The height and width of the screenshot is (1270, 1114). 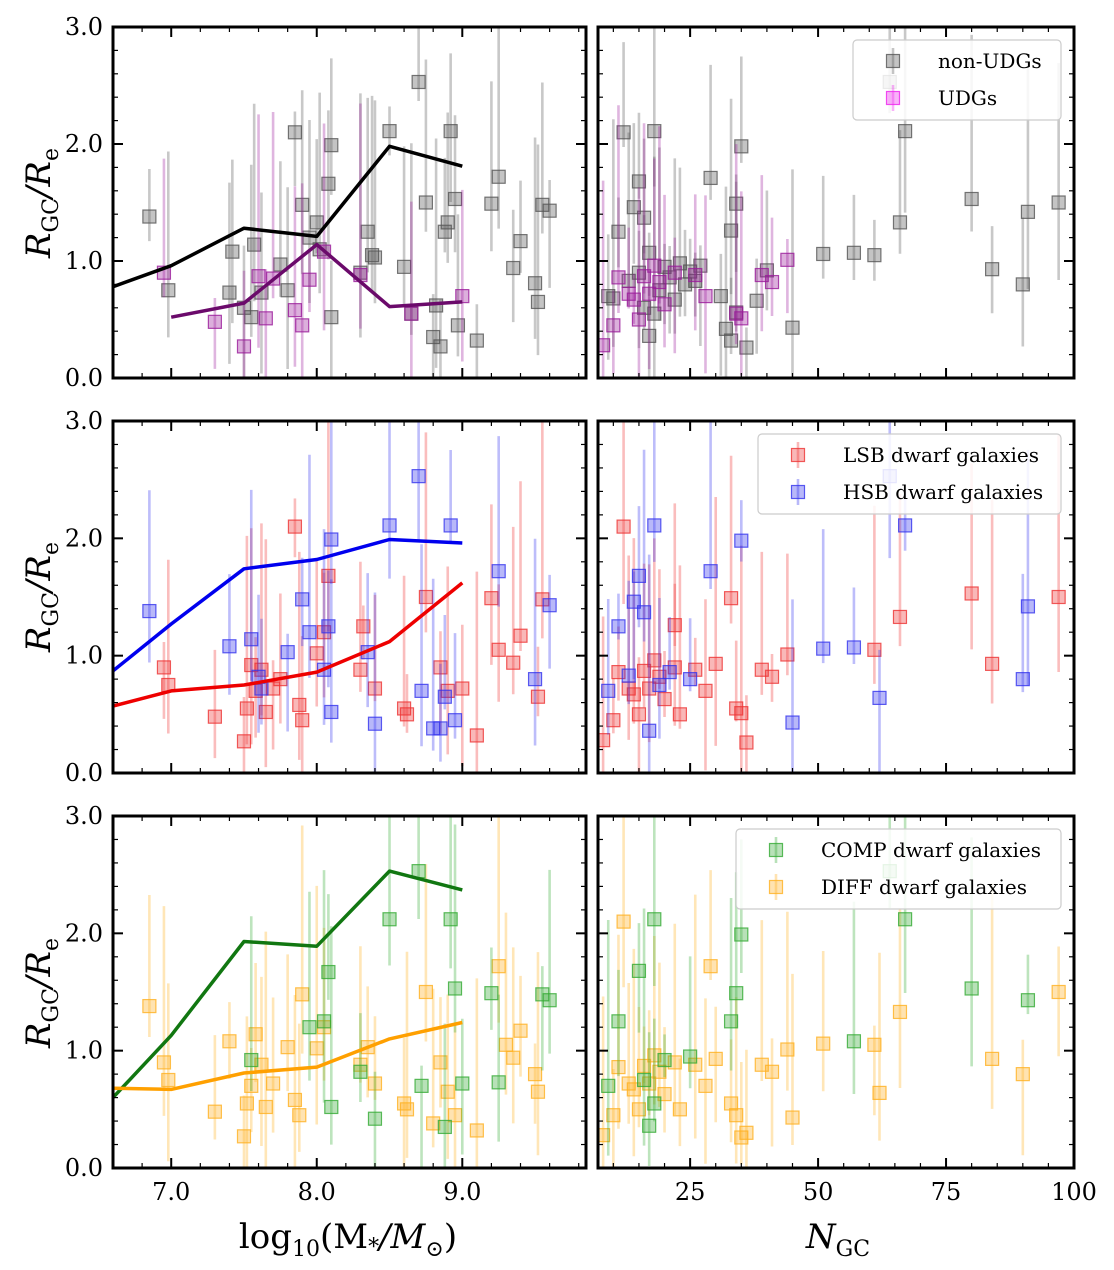 I want to click on x-tick-label: 25, so click(x=690, y=1192).